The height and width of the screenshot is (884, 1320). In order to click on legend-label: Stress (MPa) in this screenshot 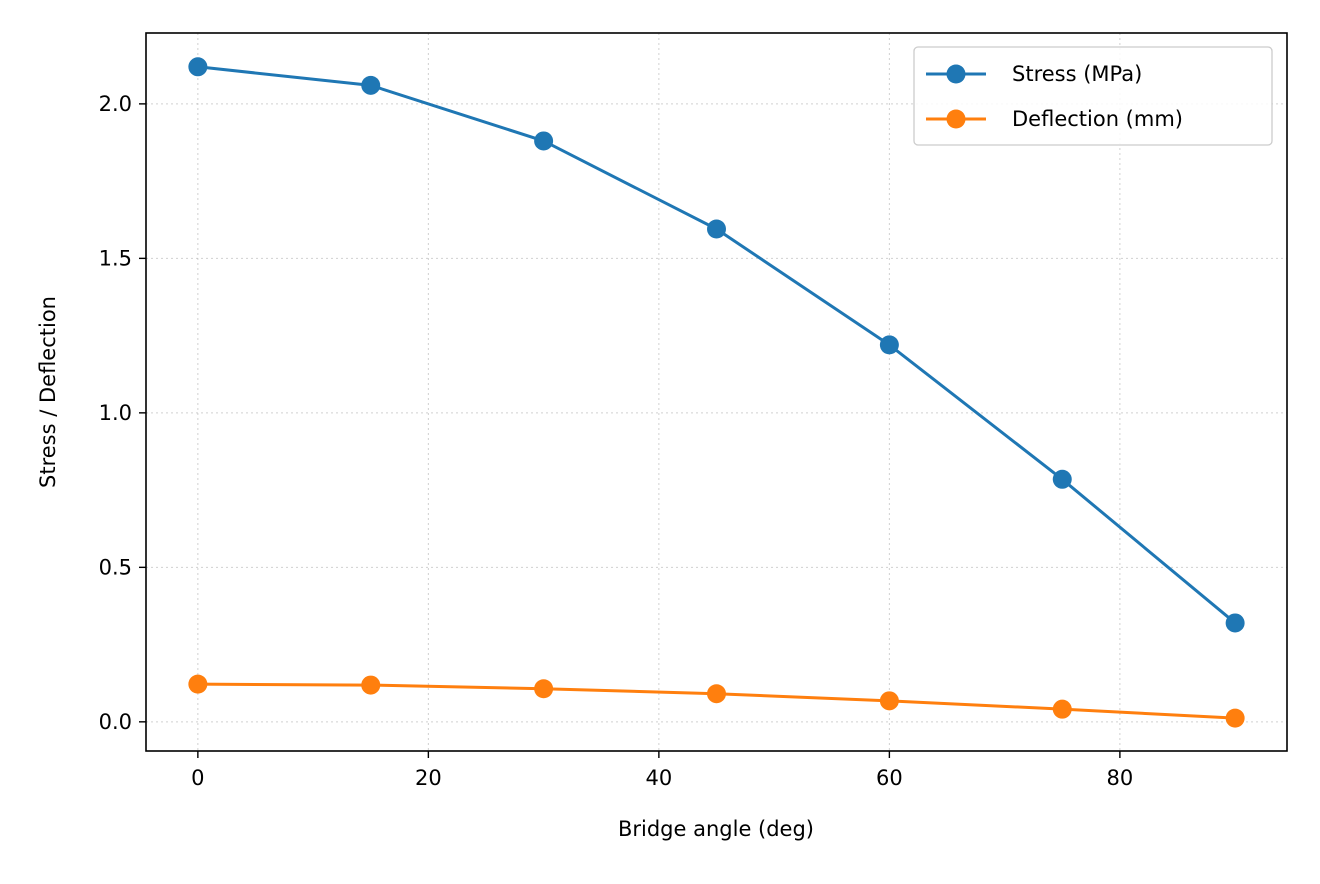, I will do `click(1077, 74)`.